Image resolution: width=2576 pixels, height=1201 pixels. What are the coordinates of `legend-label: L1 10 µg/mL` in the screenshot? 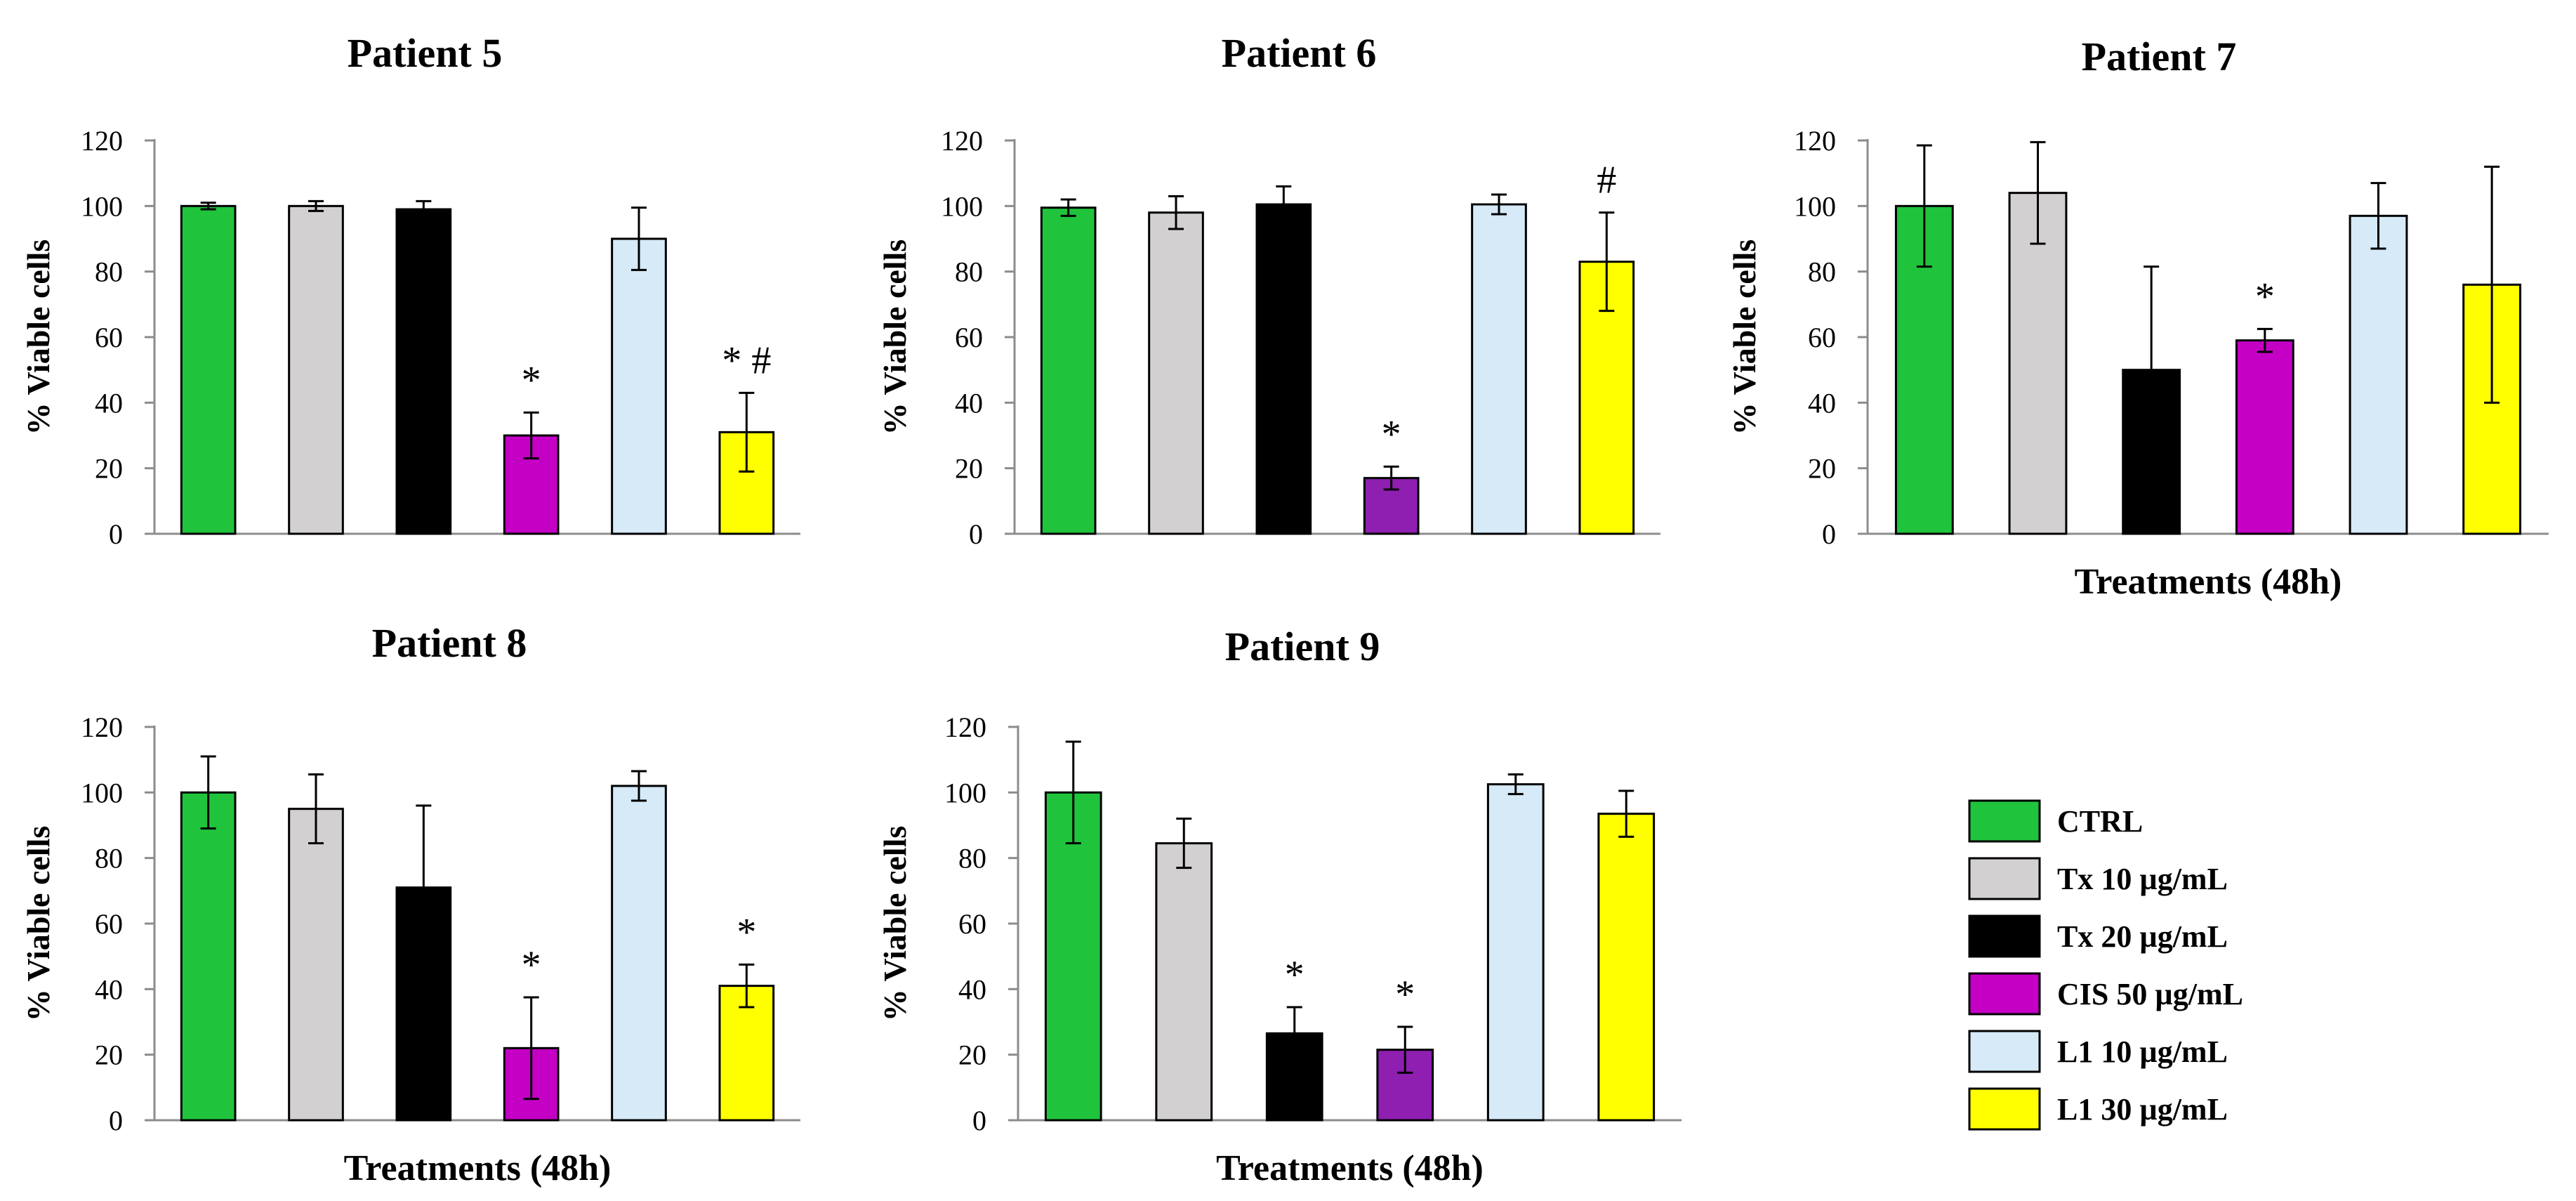 It's located at (2142, 1052).